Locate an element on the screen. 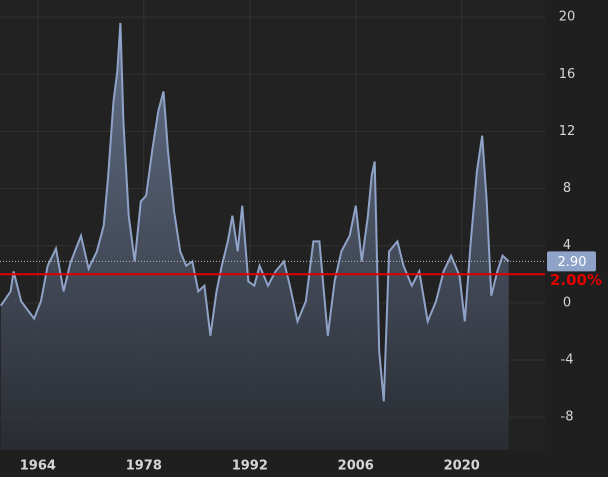 The height and width of the screenshot is (477, 608). reference-label: 2.00% is located at coordinates (576, 280).